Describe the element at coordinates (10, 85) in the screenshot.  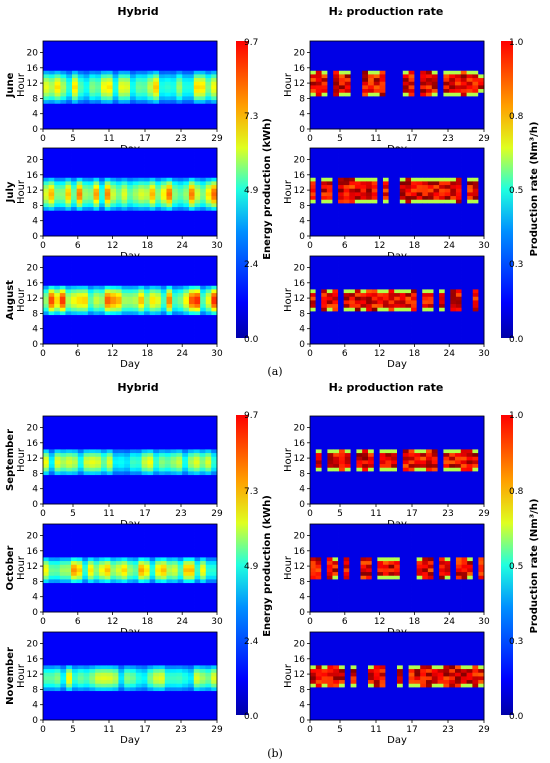
I see `month-label: June` at that location.